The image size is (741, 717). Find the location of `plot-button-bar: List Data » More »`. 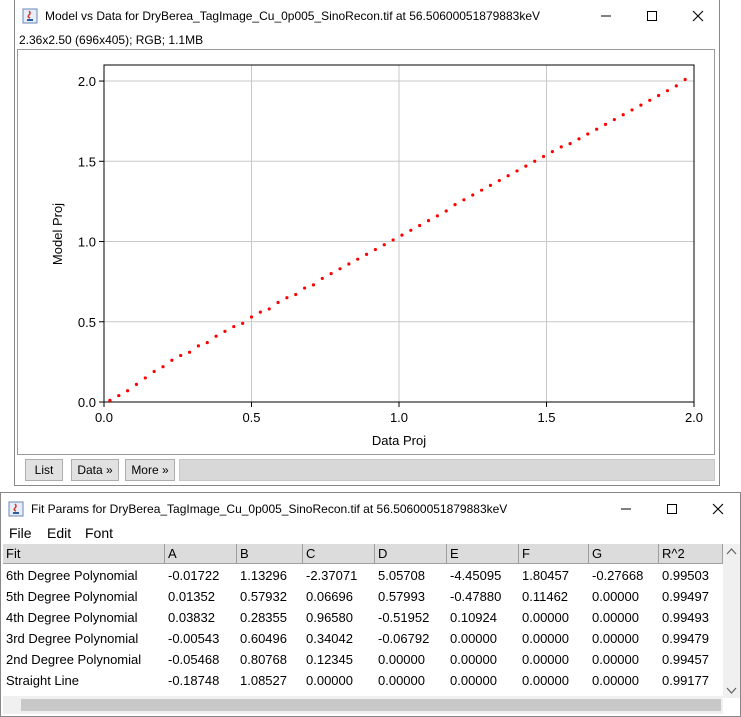

plot-button-bar: List Data » More » is located at coordinates (367, 471).